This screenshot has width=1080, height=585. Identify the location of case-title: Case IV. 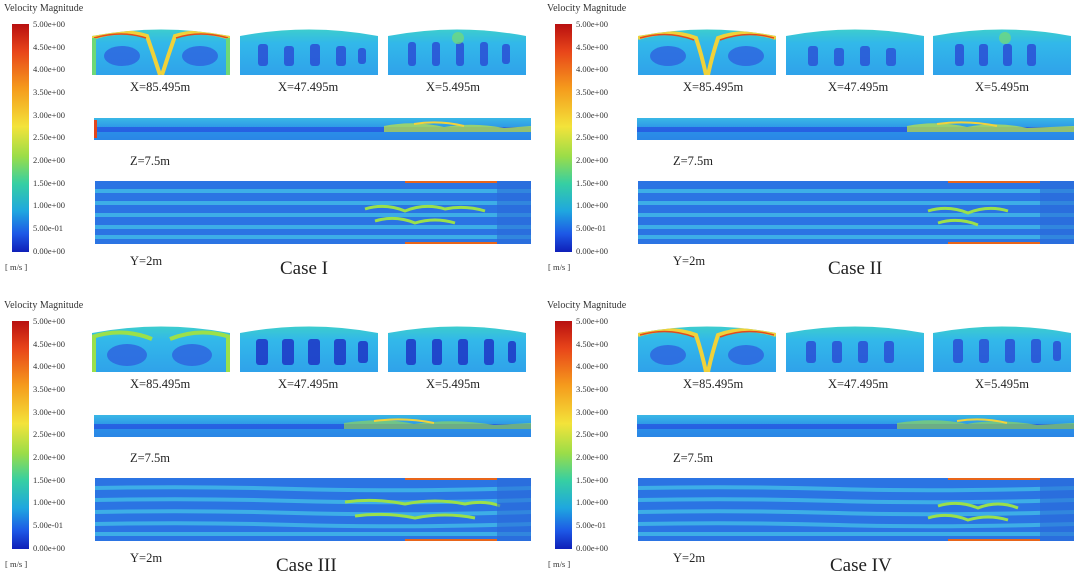
(861, 565).